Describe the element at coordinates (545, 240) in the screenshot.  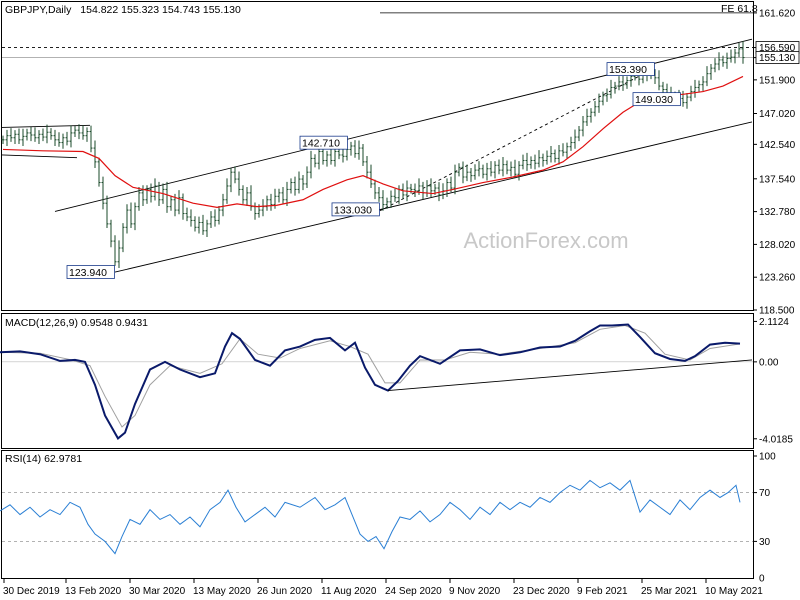
I see `watermark: ActionForex.com` at that location.